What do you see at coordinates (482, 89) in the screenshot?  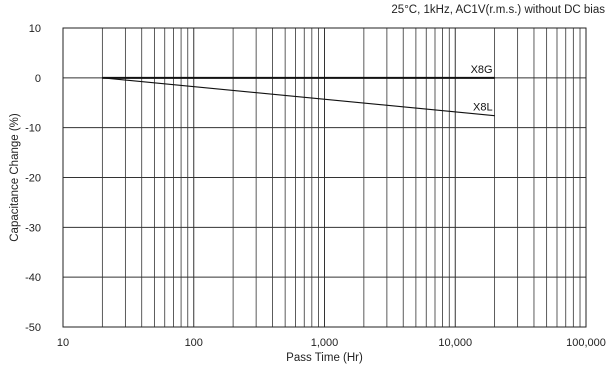 I see `series-labels: X8G X8L` at bounding box center [482, 89].